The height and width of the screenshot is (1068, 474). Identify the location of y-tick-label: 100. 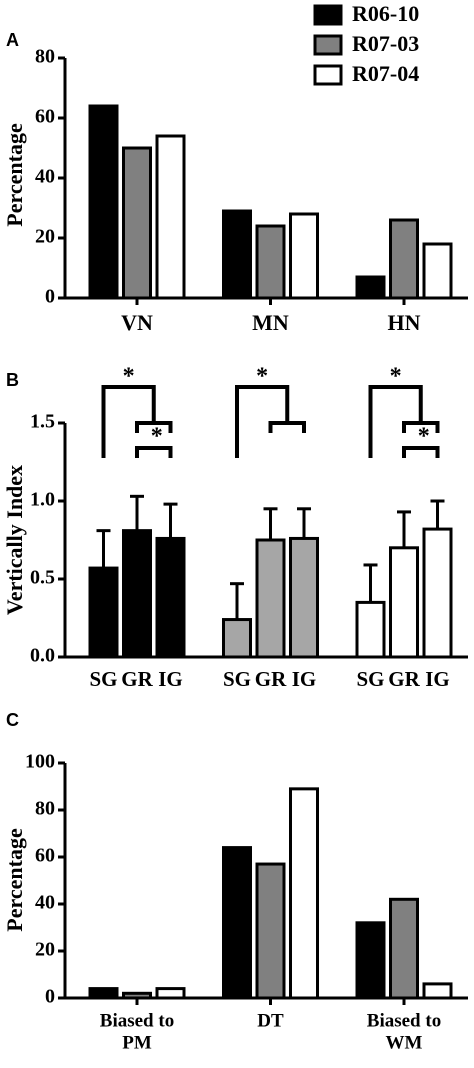
(40, 762).